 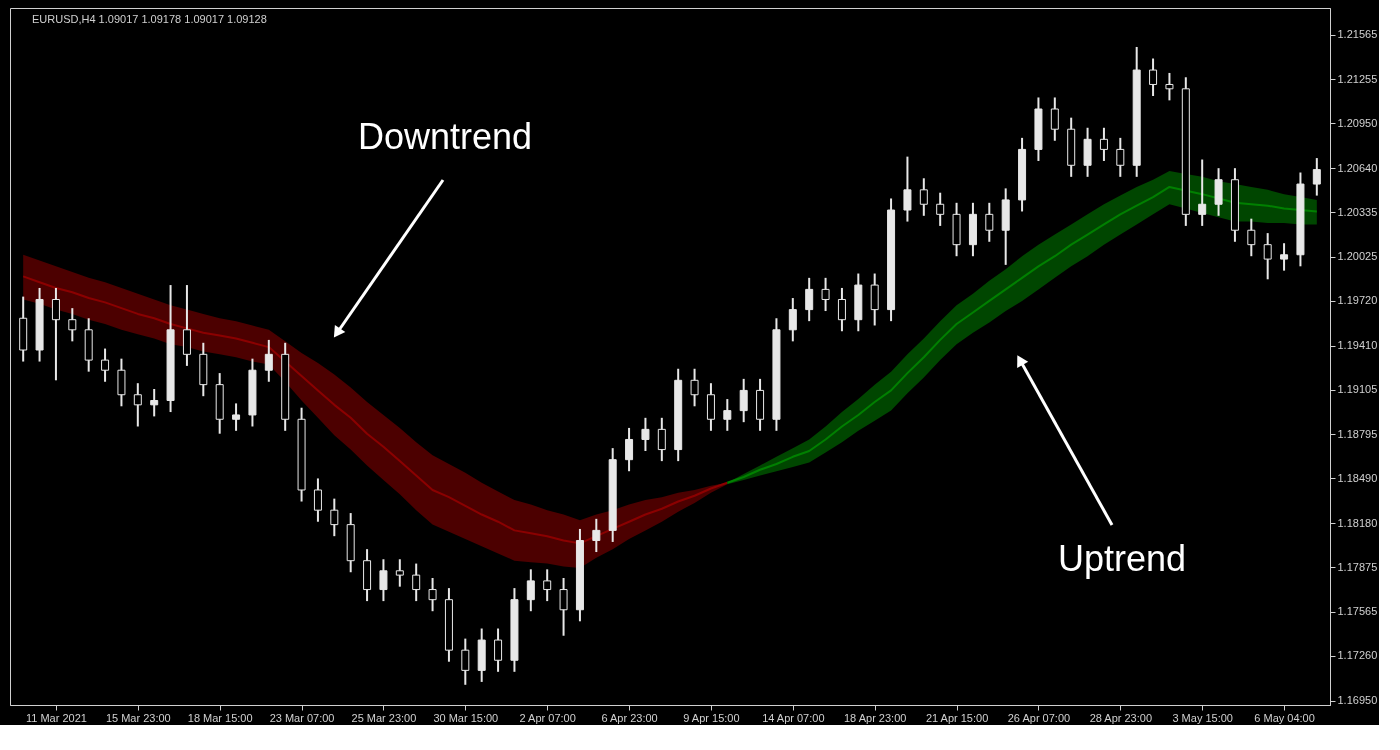 I want to click on y-tick-label: 1.20950, so click(x=1357, y=122).